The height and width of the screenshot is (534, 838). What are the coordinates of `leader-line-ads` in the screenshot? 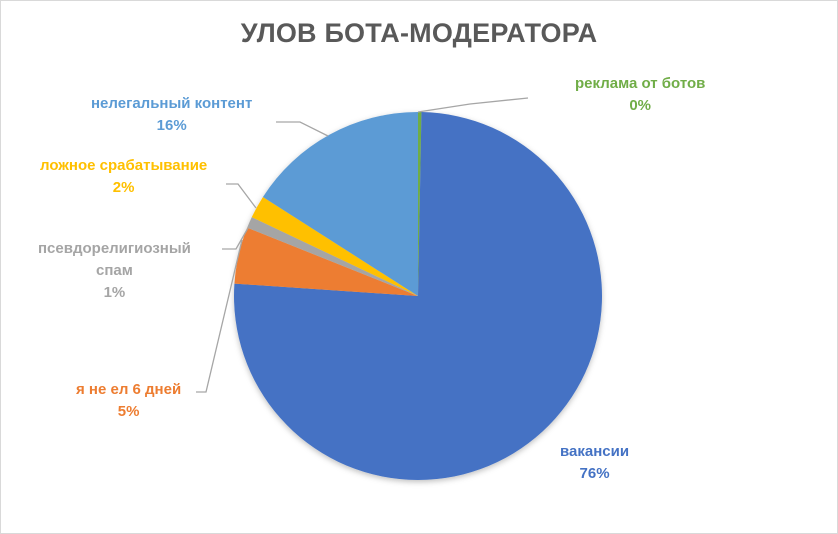 It's located at (473, 105).